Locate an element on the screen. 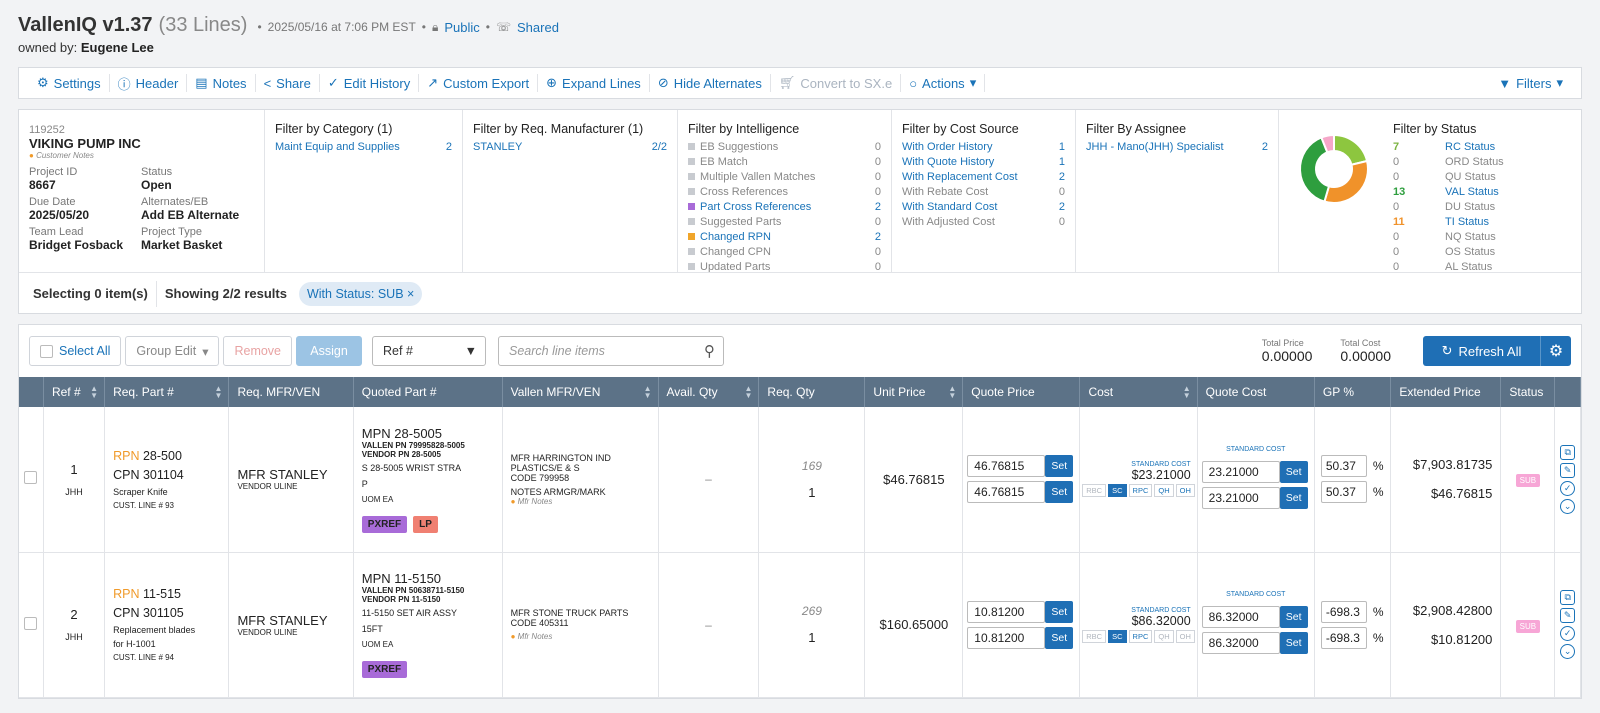 The image size is (1600, 713). col-vallen-mfr: Vallen MFR/VEN ▲ ▼ is located at coordinates (580, 392).